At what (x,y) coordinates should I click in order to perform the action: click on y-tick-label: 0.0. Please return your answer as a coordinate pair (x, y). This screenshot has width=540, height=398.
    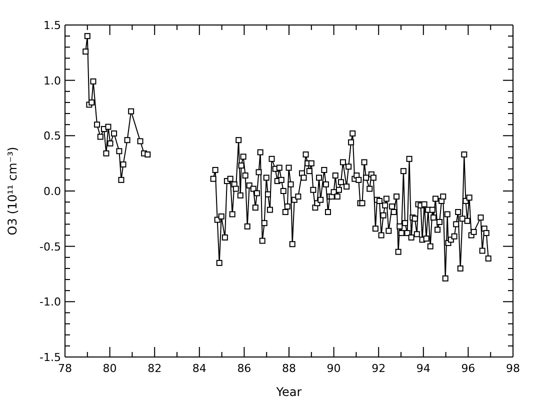
    Looking at the image, I should click on (52, 191).